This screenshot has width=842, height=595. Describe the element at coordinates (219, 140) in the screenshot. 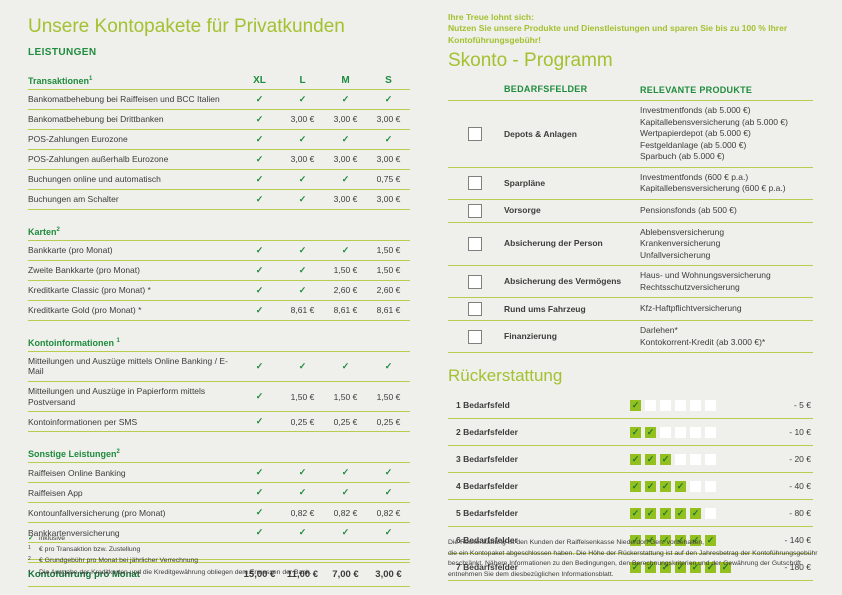

I see `table-row: POS-Zahlungen Eurozone ✓ ✓ ✓ ✓` at that location.